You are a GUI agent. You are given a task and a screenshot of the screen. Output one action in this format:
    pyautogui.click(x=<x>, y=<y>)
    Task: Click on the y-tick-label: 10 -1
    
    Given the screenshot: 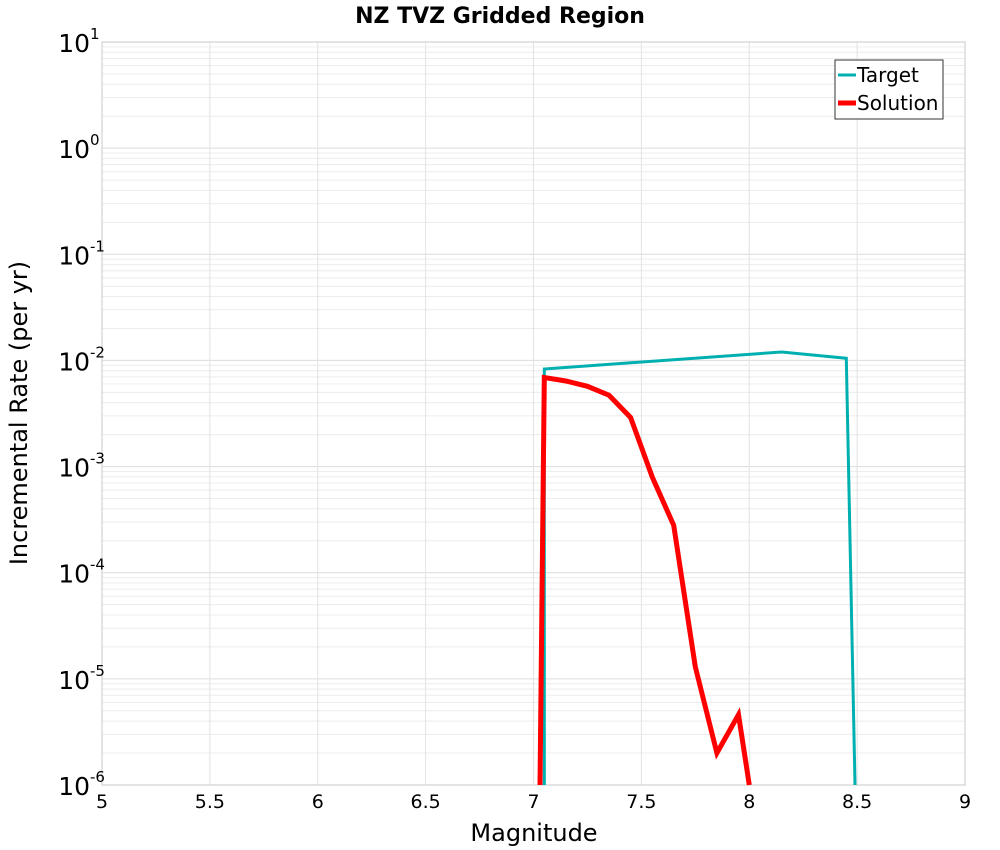 What is the action you would take?
    pyautogui.click(x=81, y=253)
    